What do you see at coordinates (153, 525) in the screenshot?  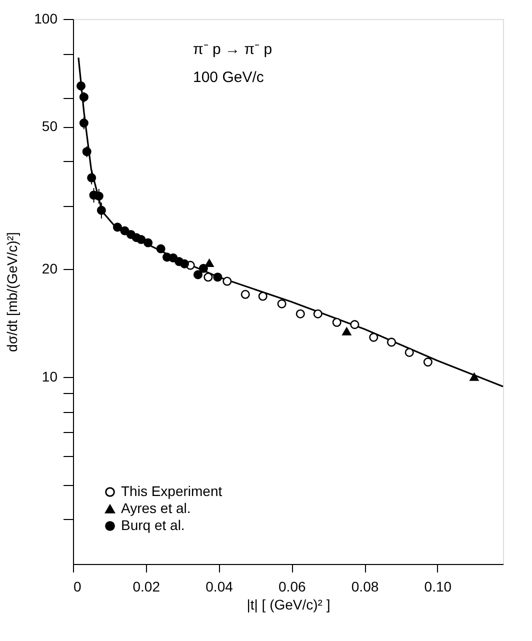 I see `legend-label: Burq et al.` at bounding box center [153, 525].